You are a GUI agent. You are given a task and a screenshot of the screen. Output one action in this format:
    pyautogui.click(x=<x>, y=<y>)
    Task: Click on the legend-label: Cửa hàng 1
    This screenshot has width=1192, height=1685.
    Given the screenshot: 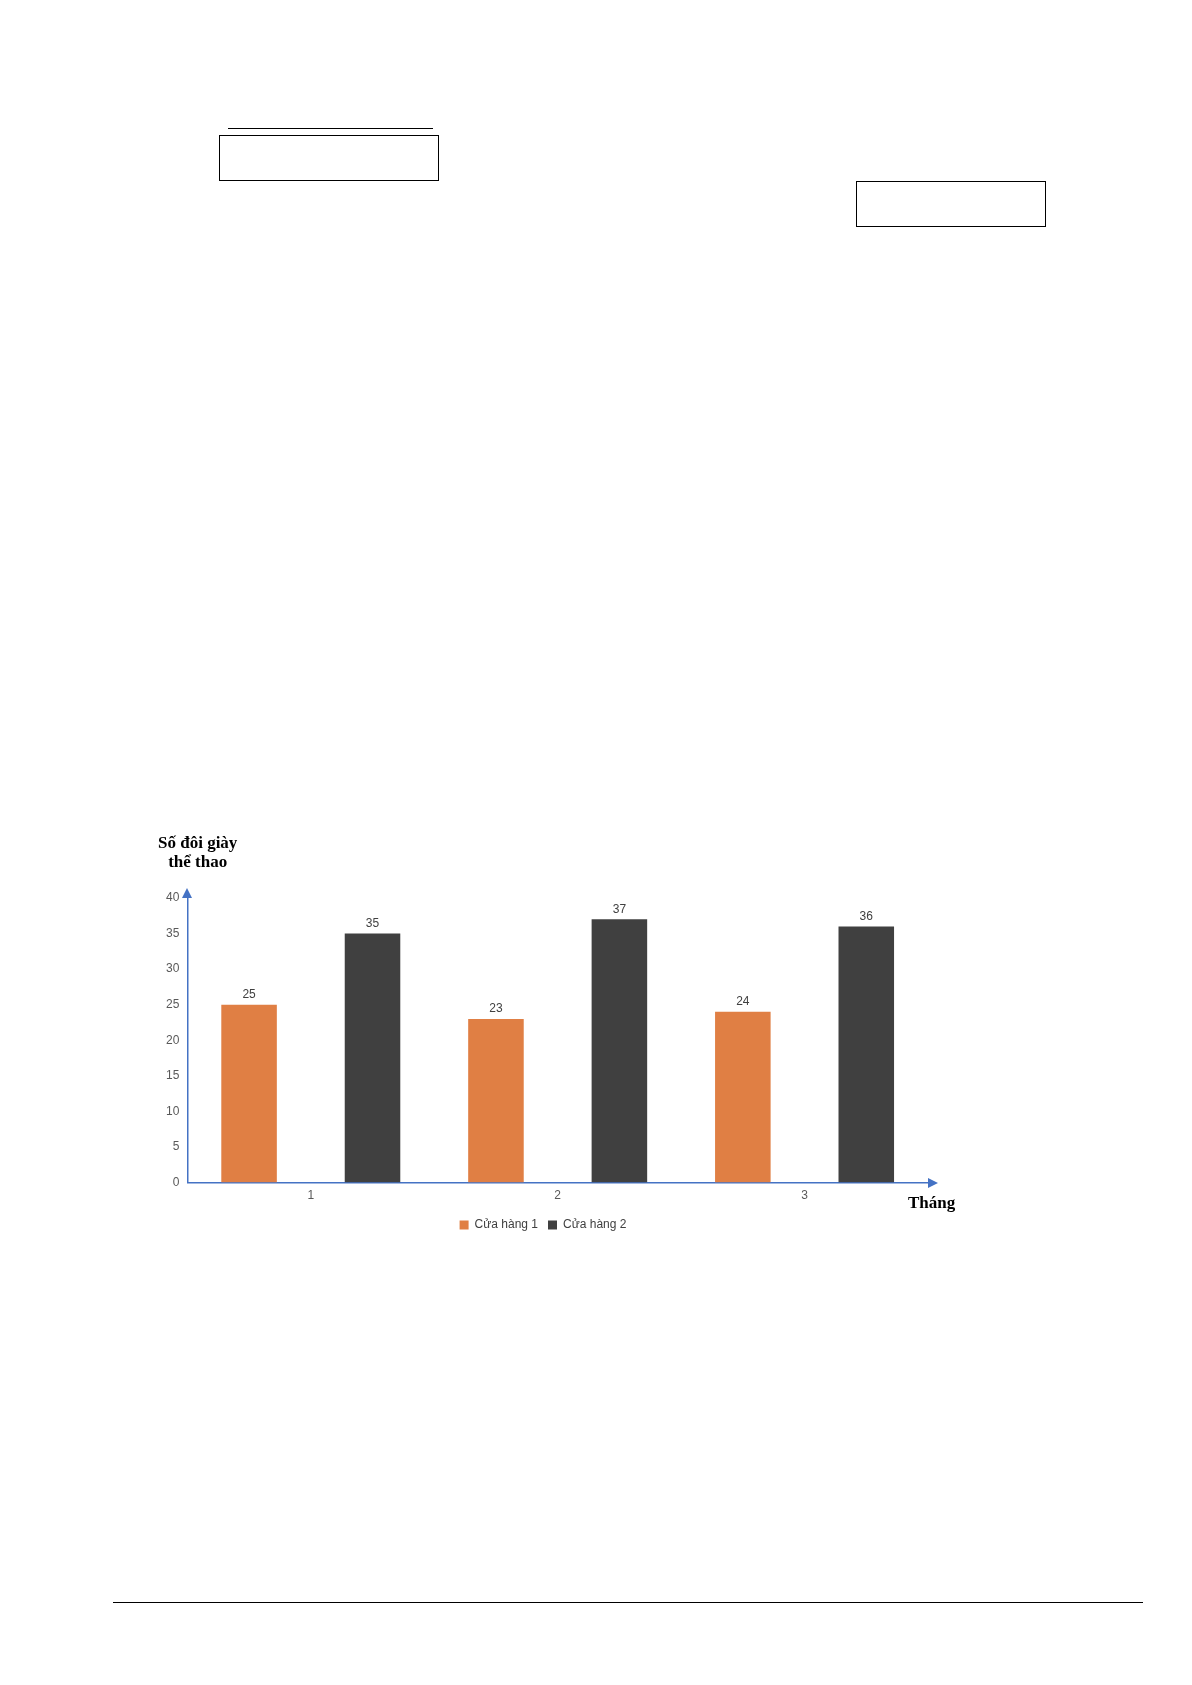 What is the action you would take?
    pyautogui.click(x=506, y=1224)
    